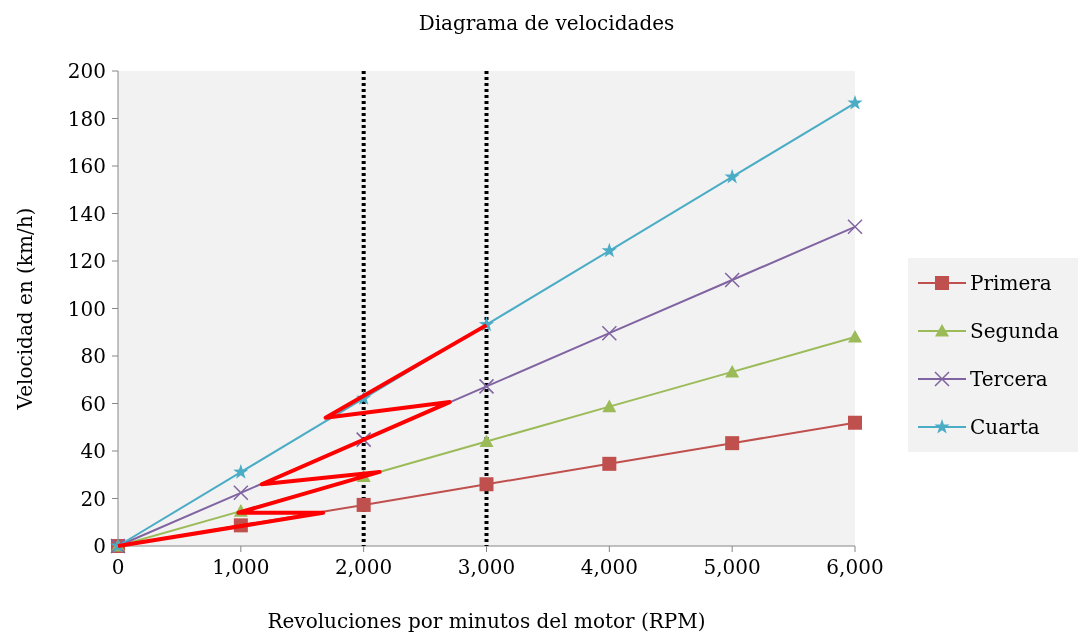  I want to click on y-tick-label: 0, so click(99, 546).